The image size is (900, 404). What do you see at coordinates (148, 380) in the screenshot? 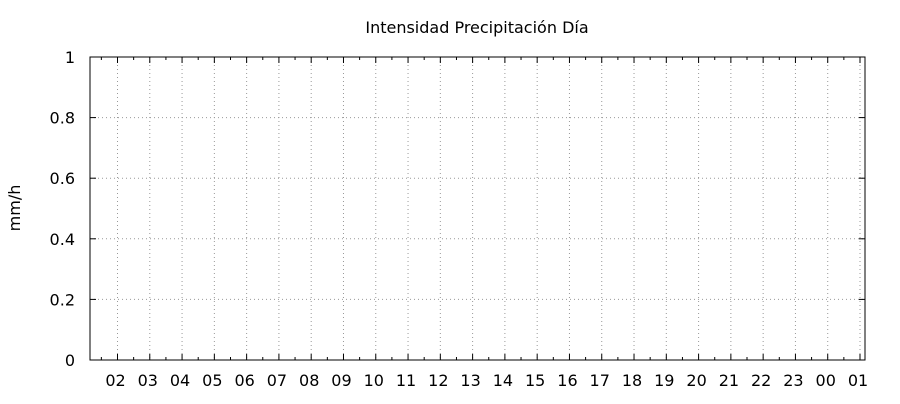
I see `x-tick-label: 03` at bounding box center [148, 380].